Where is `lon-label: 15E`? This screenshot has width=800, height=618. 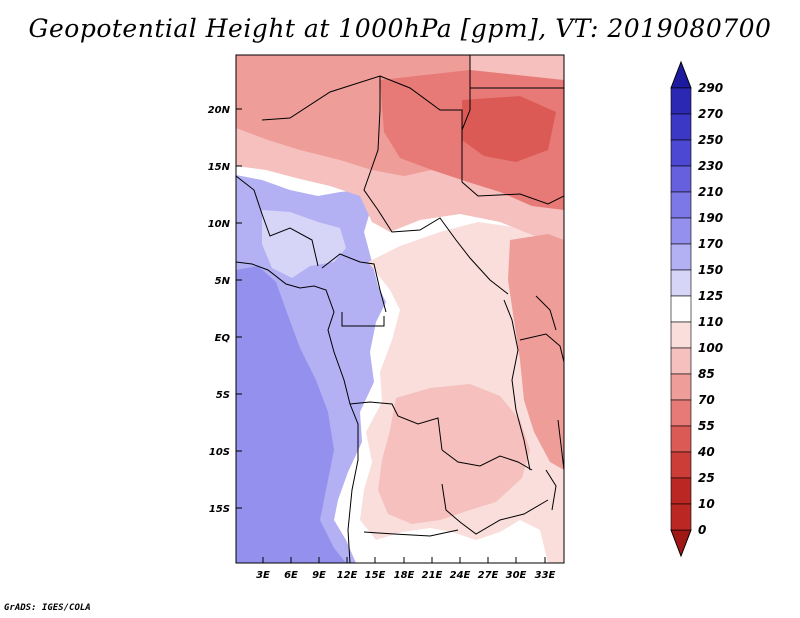 lon-label: 15E is located at coordinates (375, 575).